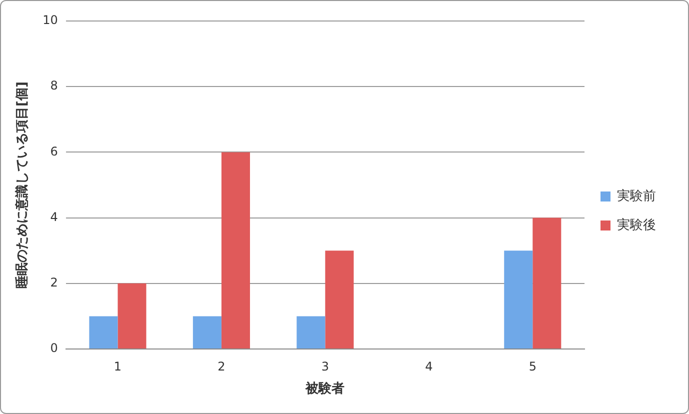 The height and width of the screenshot is (414, 689). I want to click on x-axis-title: 被験者, so click(324, 388).